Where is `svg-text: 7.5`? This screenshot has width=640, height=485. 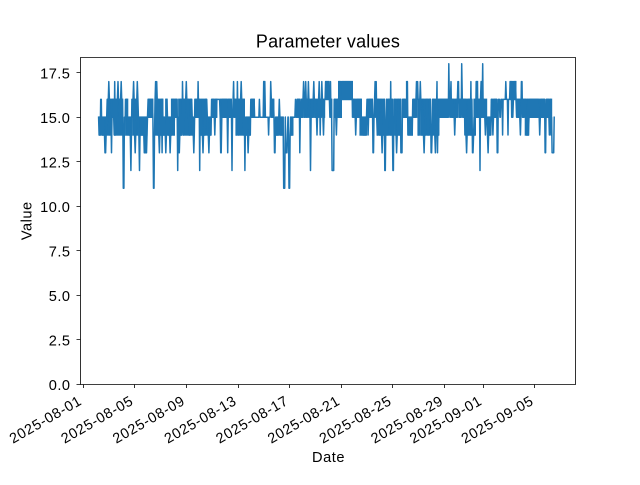 svg-text: 7.5 is located at coordinates (60, 252).